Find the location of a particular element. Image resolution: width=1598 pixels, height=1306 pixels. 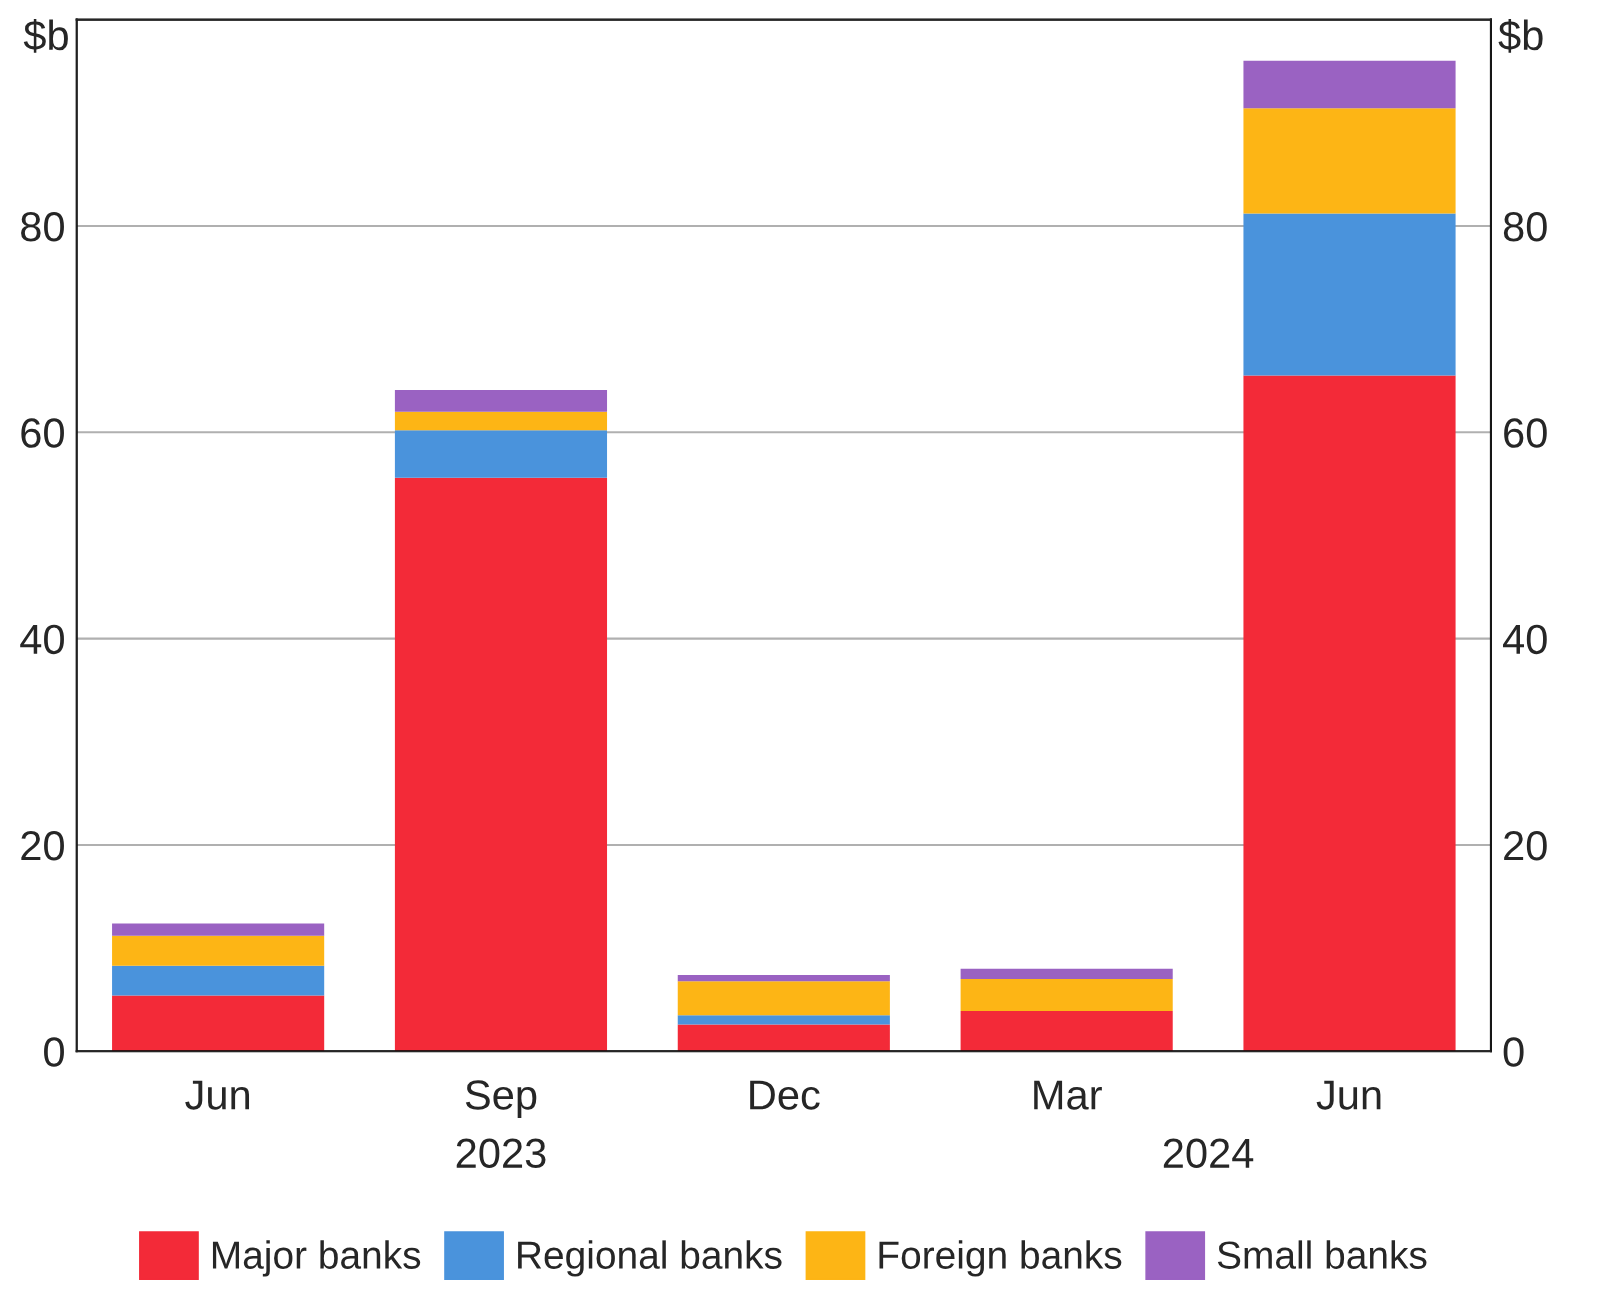

x-tick-label: Dec is located at coordinates (785, 1095).